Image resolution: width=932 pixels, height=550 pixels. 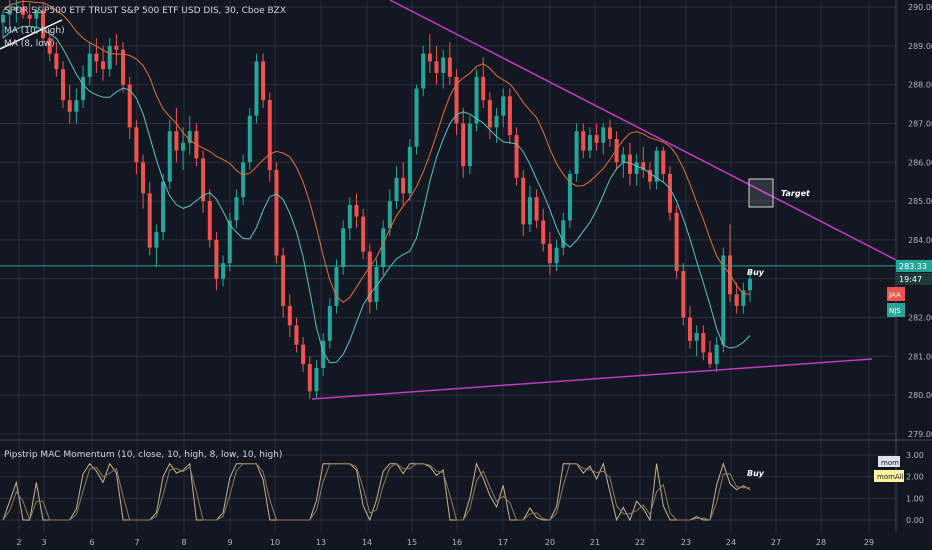 I want to click on oscillator-pane: Buy, so click(x=448, y=488).